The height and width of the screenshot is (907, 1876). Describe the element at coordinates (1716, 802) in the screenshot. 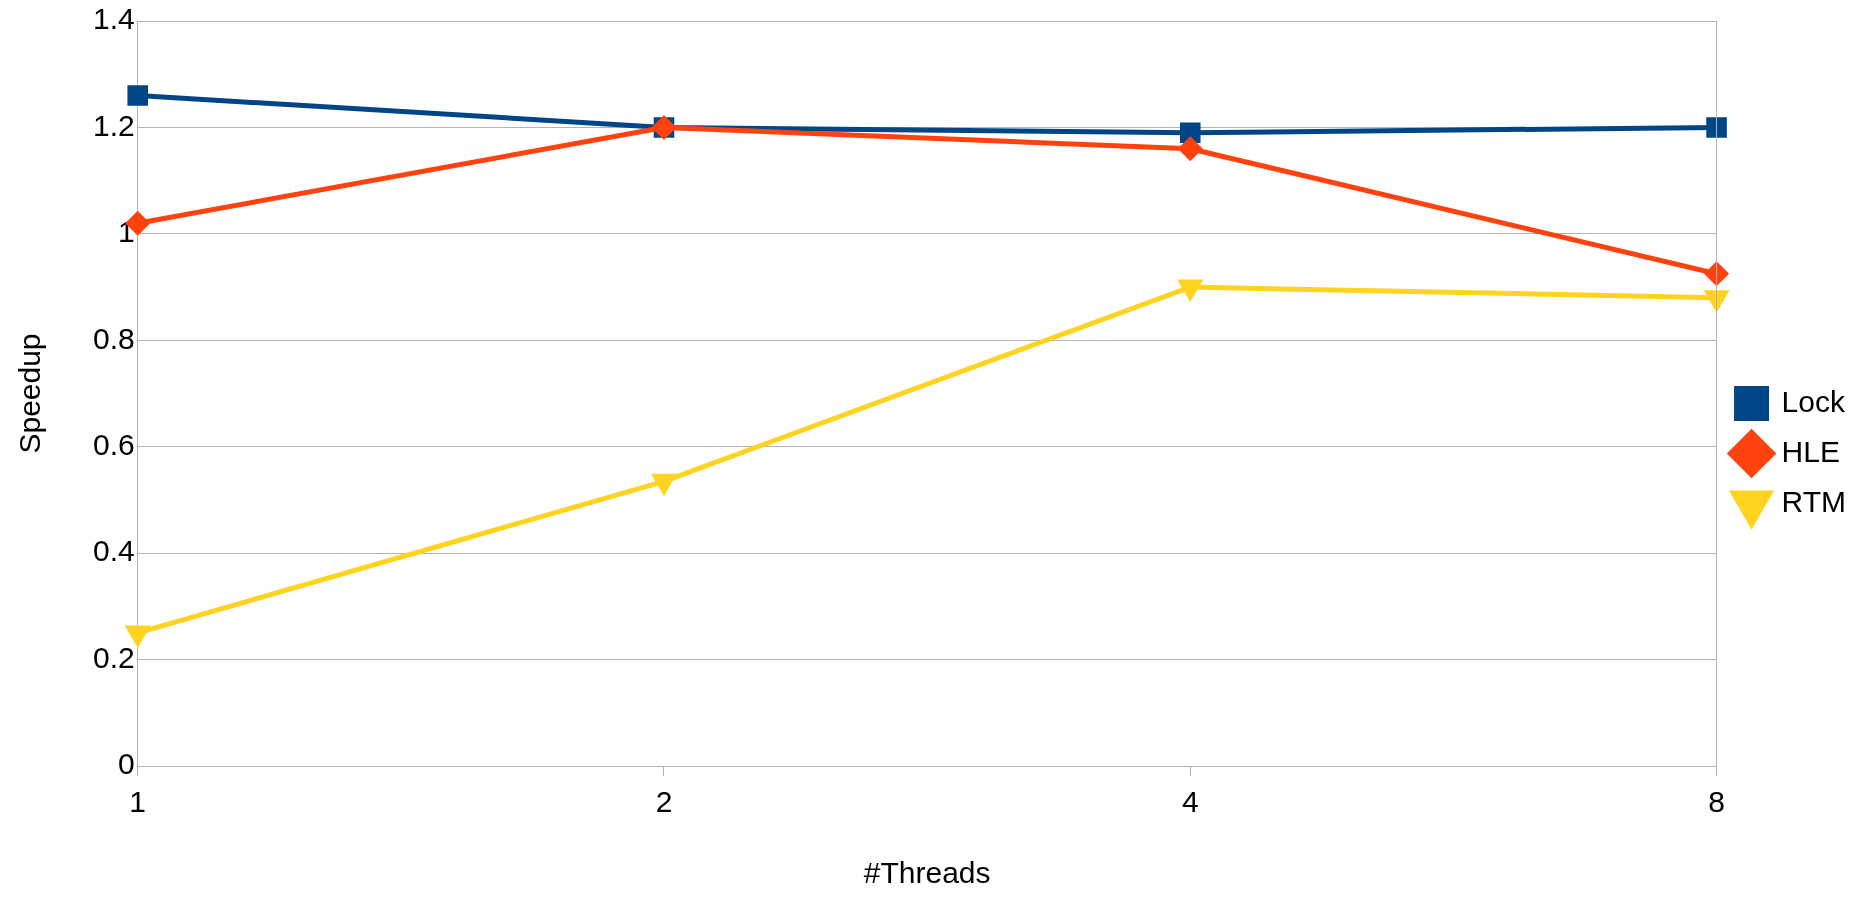

I see `x-tick-label: 8` at that location.